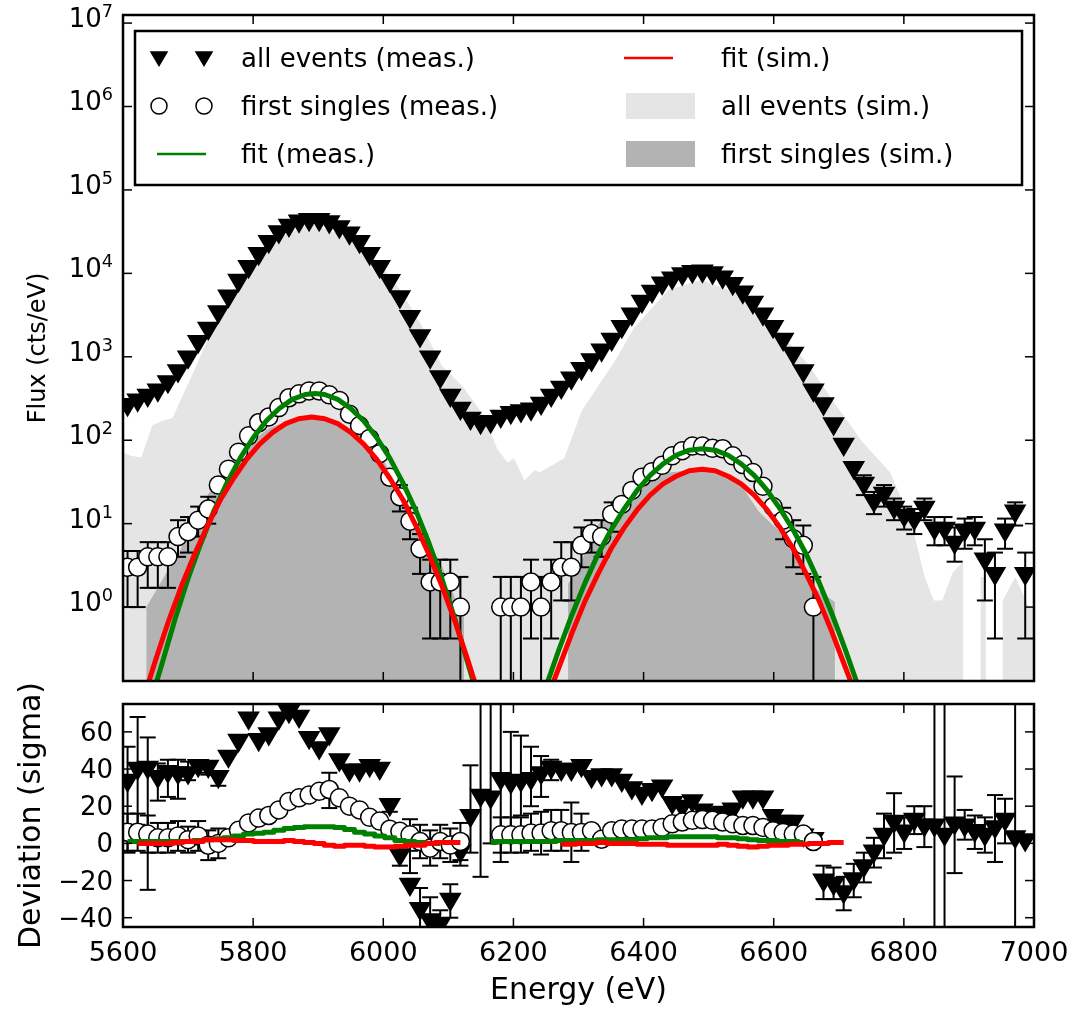 This screenshot has width=1076, height=1009. Describe the element at coordinates (370, 106) in the screenshot. I see `legend-label: first singles (meas.)` at that location.